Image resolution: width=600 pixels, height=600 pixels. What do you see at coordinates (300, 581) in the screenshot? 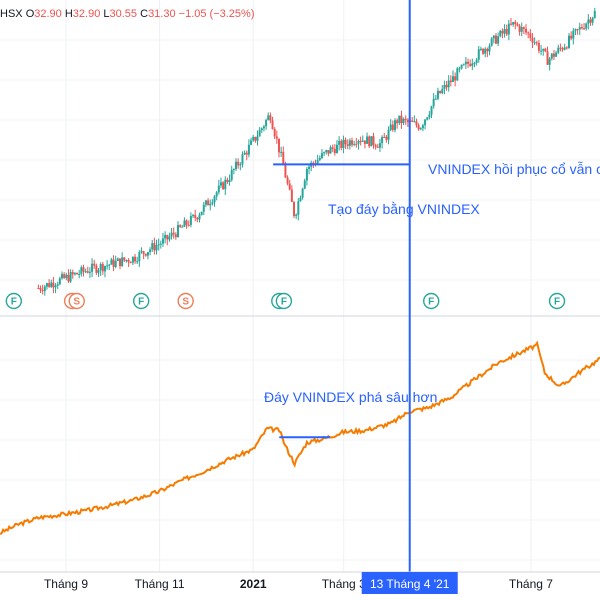
I see `x-axis: Tháng 9 Tháng 11 2021 Tháng 3 Tháng 7` at bounding box center [300, 581].